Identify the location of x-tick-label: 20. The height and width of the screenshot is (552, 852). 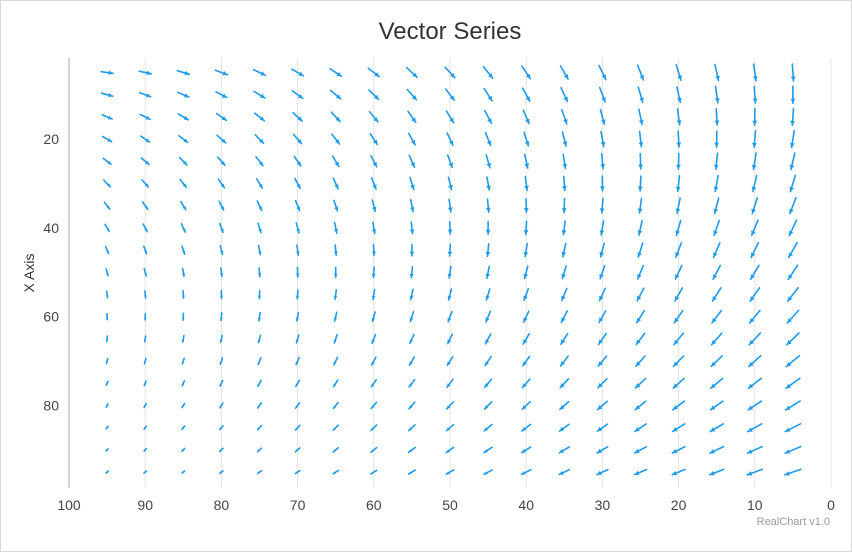
(679, 505).